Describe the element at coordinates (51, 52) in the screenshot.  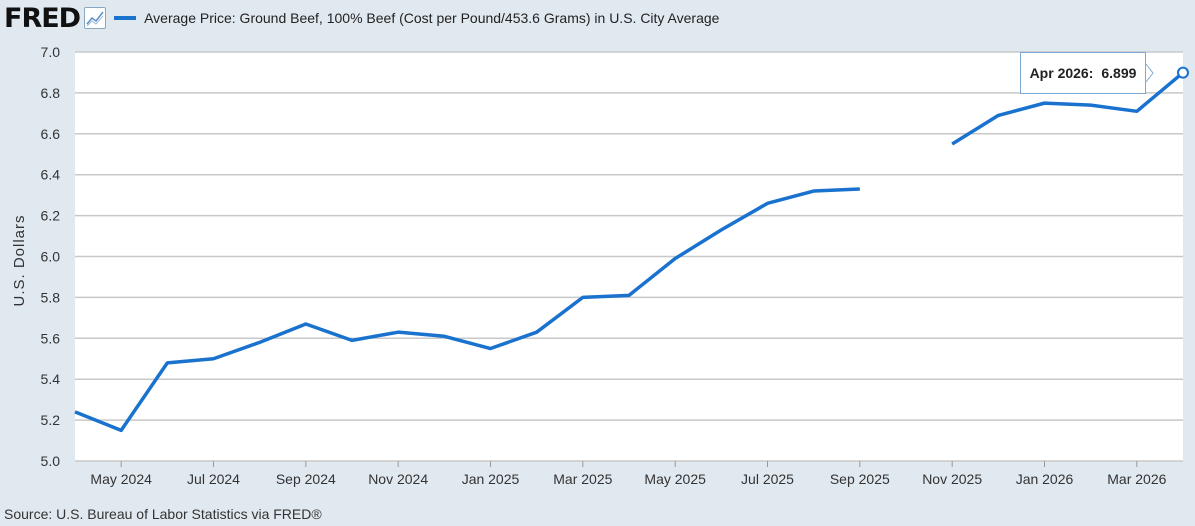
I see `y-tick-label: 7.0` at that location.